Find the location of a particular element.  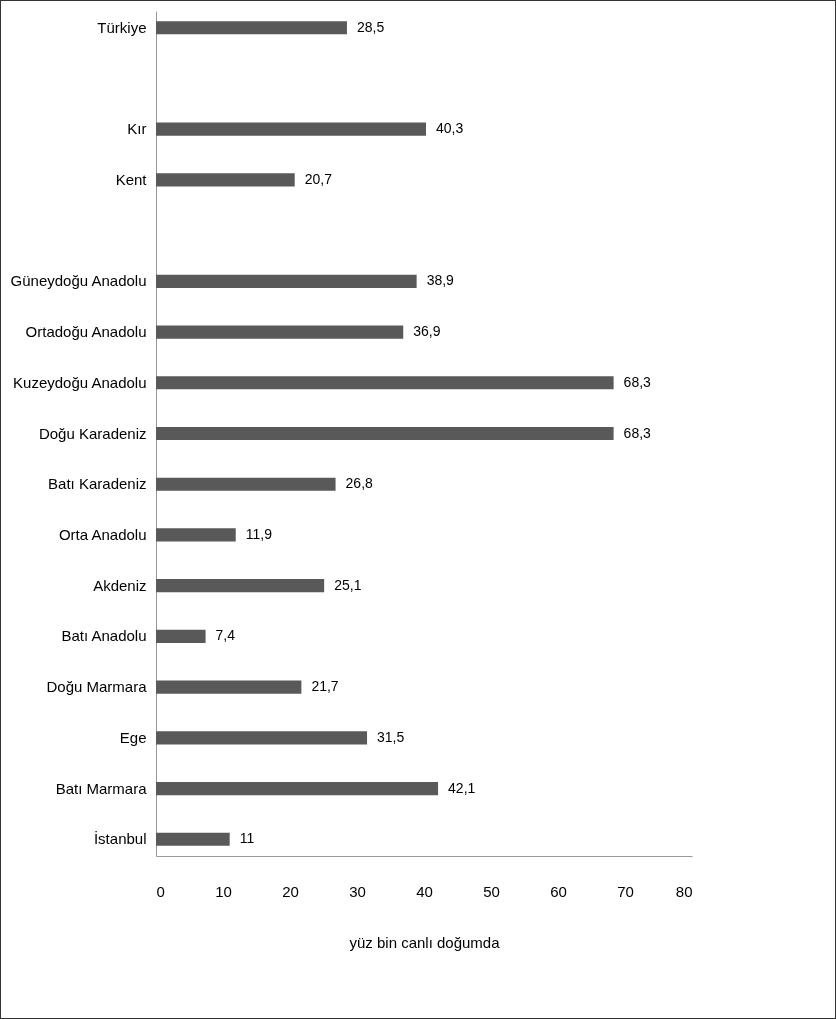

data-label: 40,3 is located at coordinates (450, 128).